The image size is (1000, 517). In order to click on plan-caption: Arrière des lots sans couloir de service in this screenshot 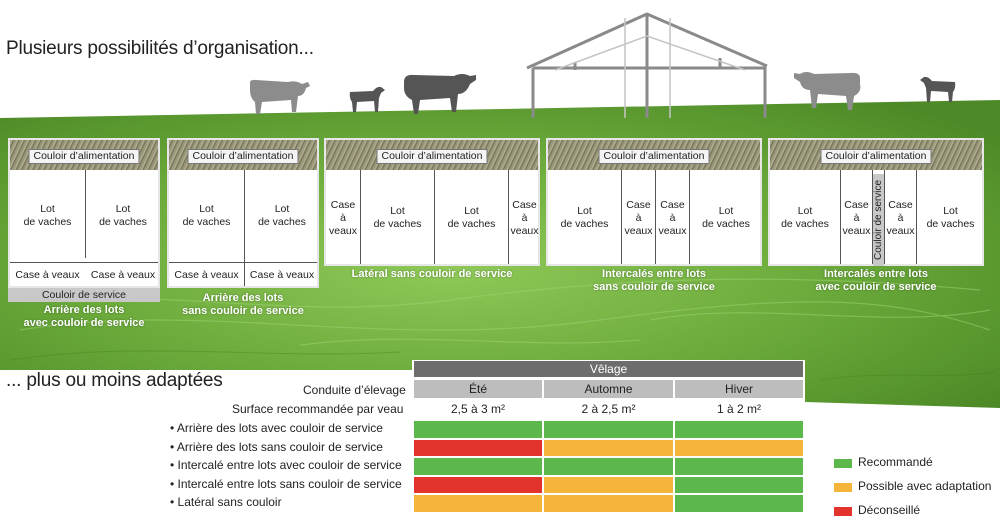, I will do `click(243, 304)`.